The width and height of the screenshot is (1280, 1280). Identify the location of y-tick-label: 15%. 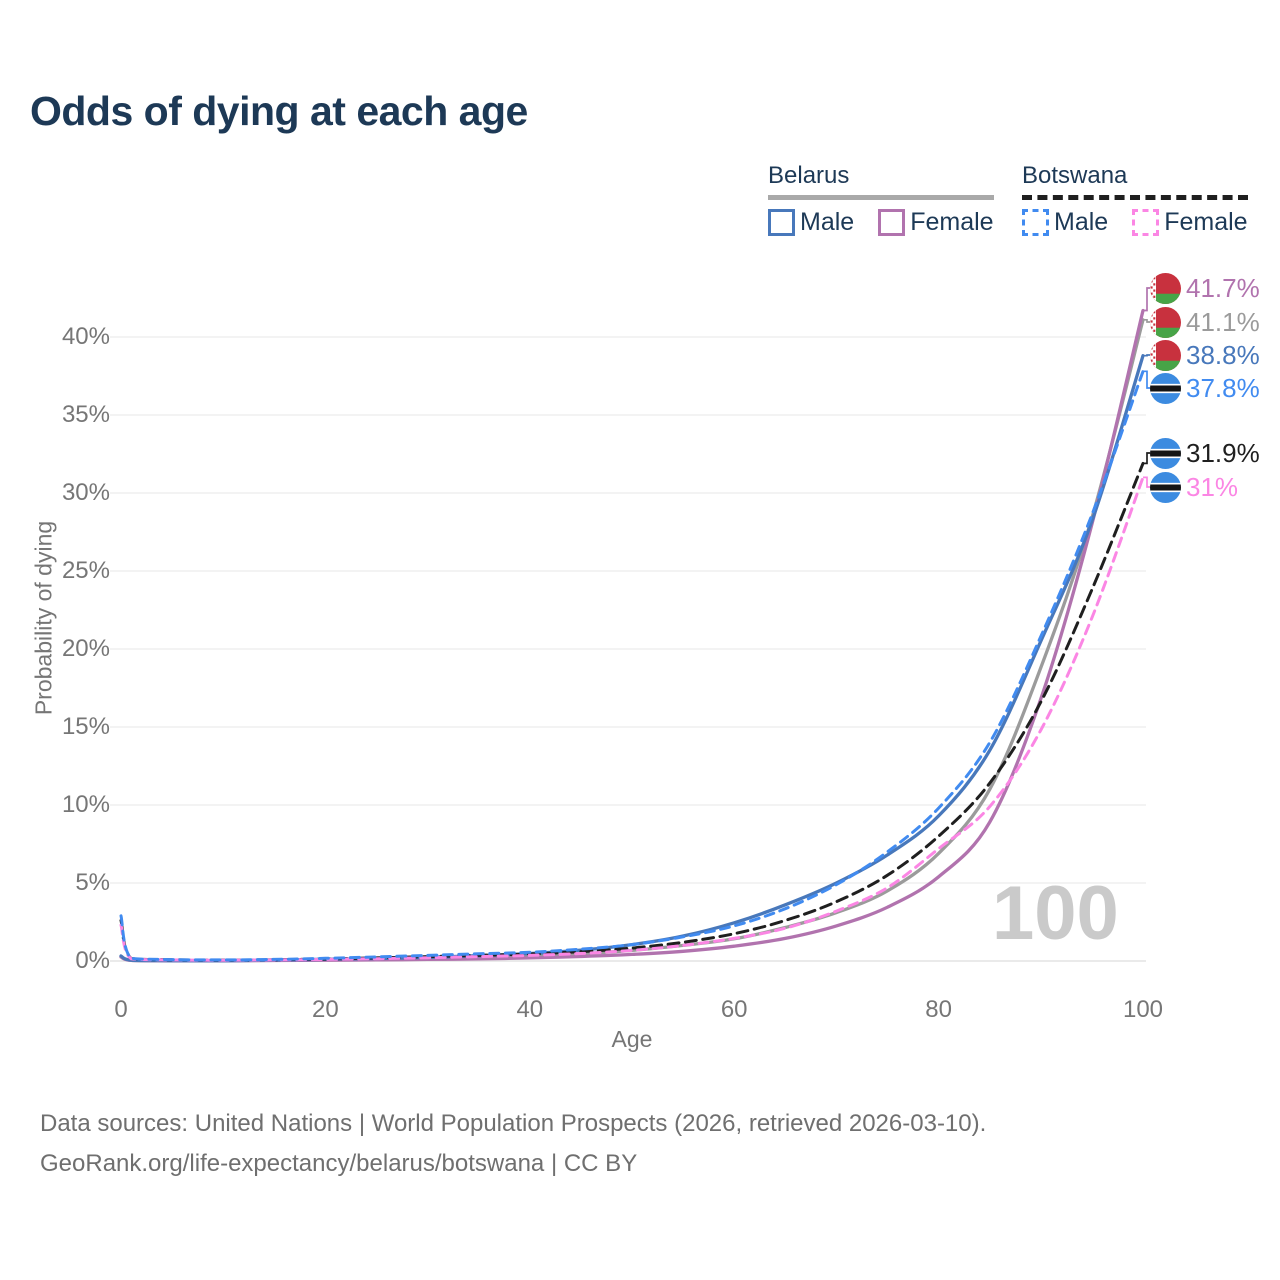
(85, 726).